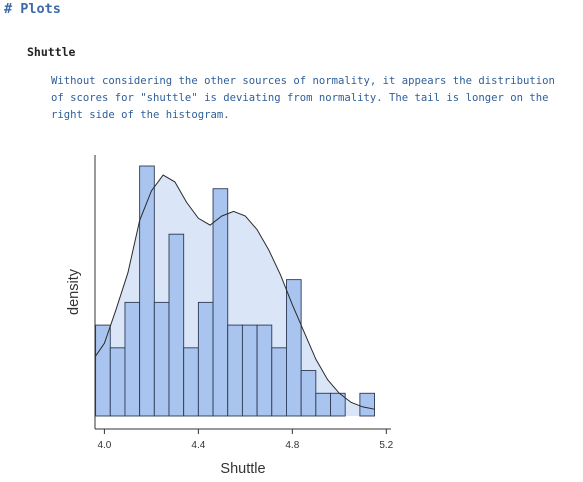 The image size is (583, 482). Describe the element at coordinates (245, 440) in the screenshot. I see `x-ticks: 4.0 4.4 4.8 5.2` at that location.